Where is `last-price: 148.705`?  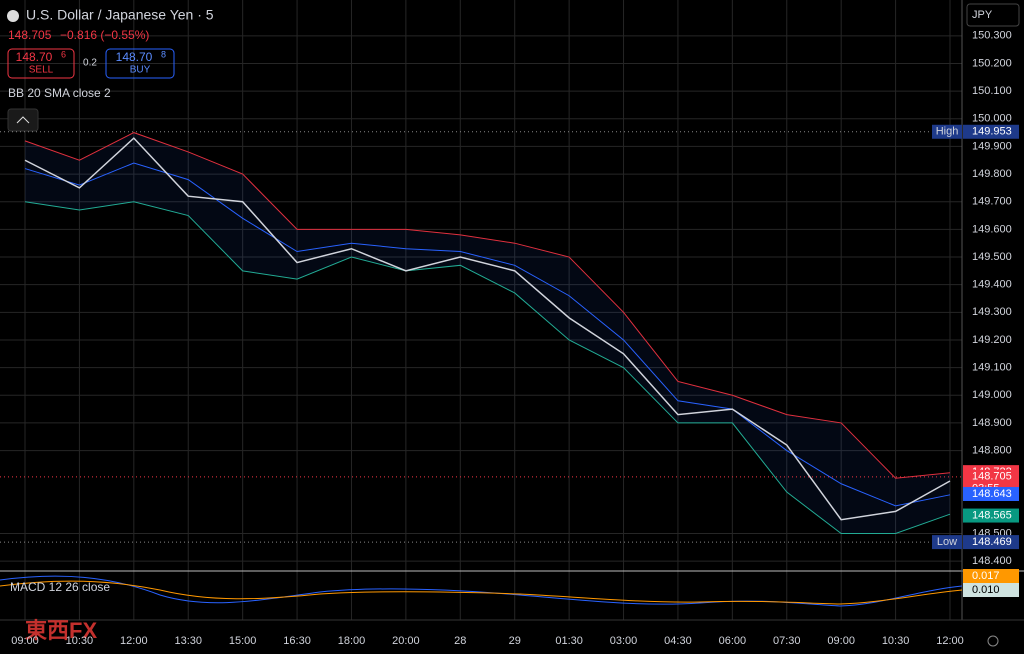 last-price: 148.705 is located at coordinates (30, 35).